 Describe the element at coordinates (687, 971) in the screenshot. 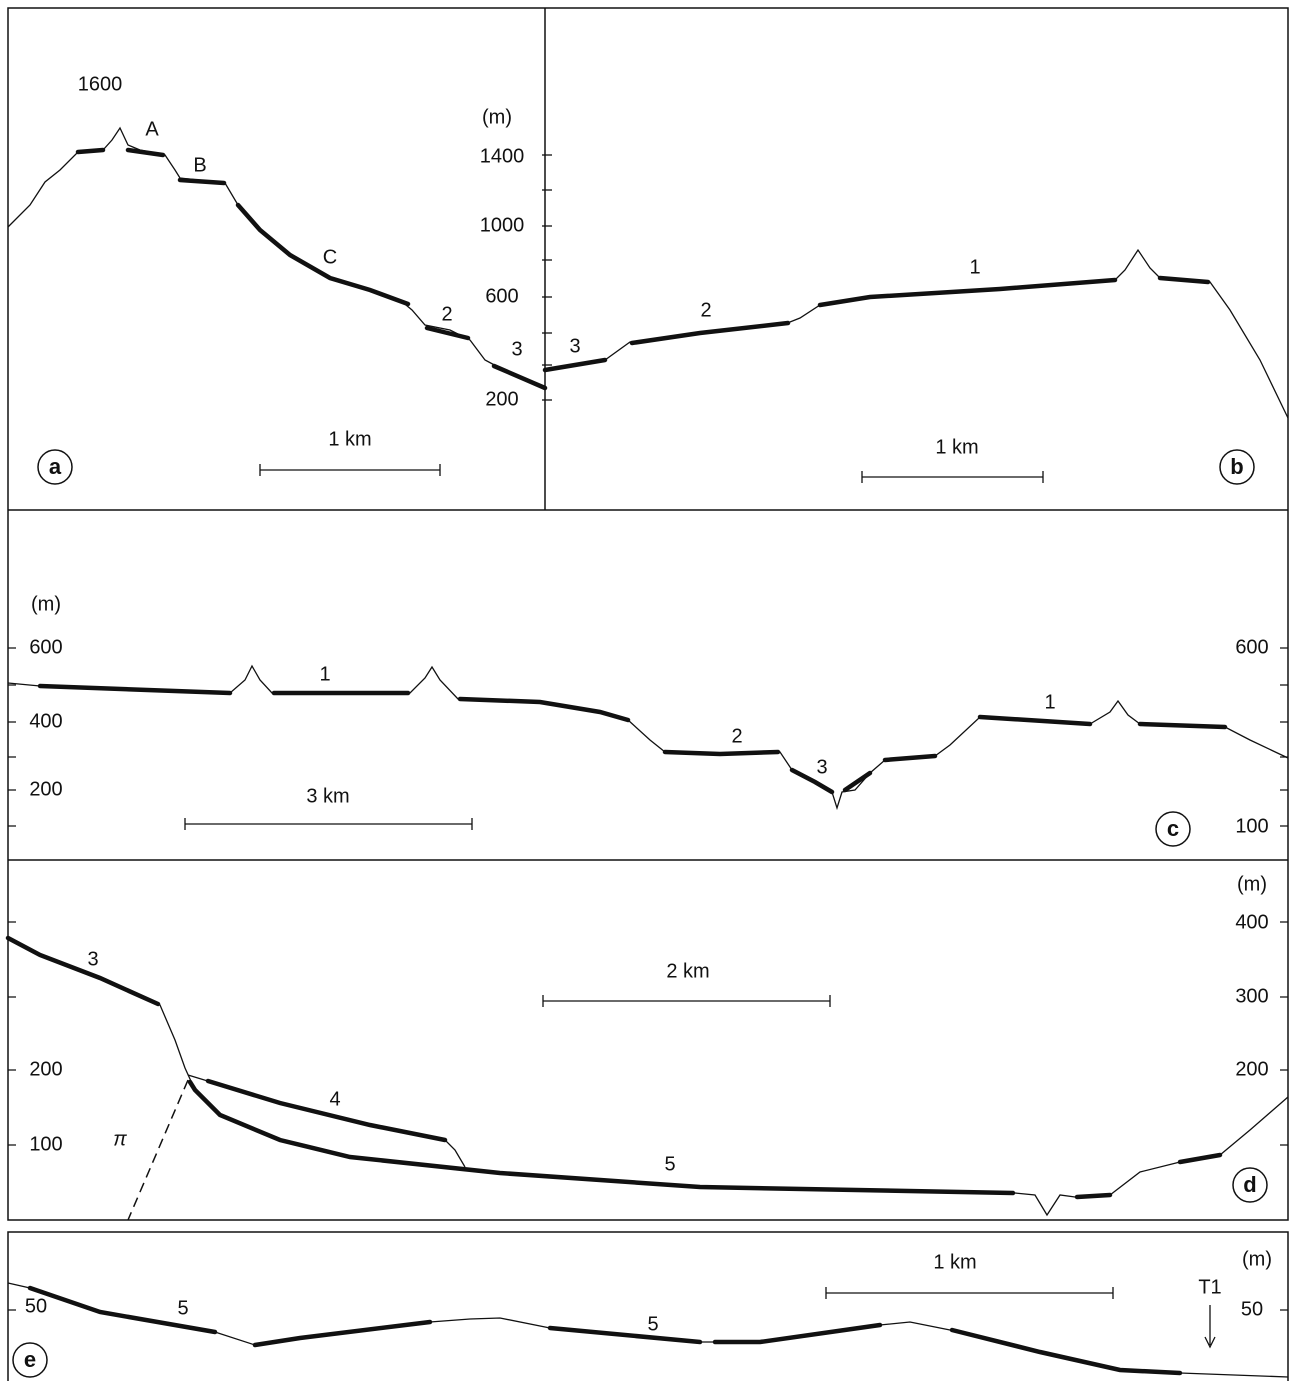

I see `scale-label: 2 km` at that location.